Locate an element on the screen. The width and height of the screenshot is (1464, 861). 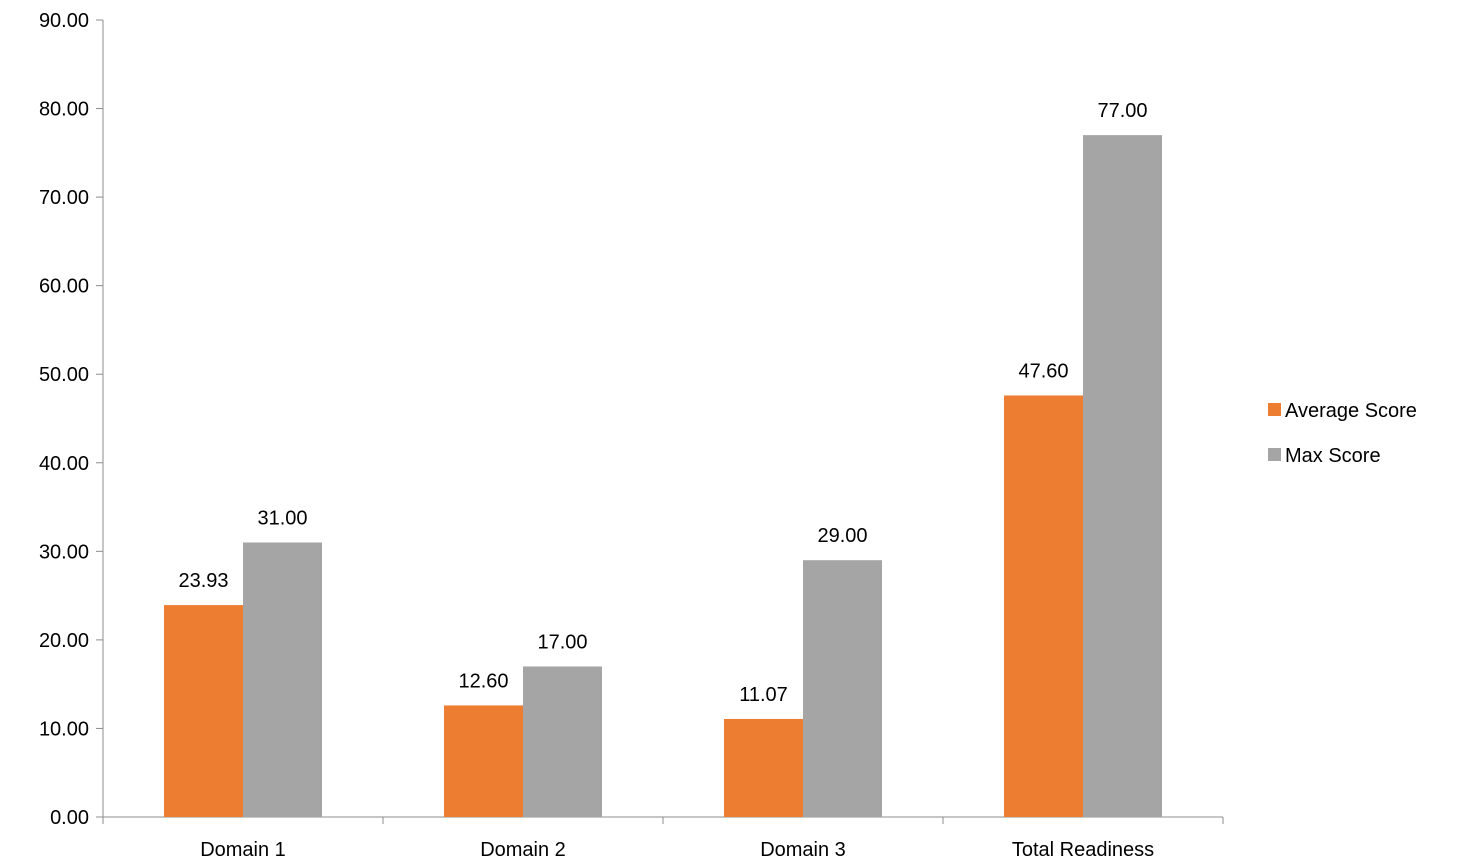
data-label: 47.60 is located at coordinates (1043, 371).